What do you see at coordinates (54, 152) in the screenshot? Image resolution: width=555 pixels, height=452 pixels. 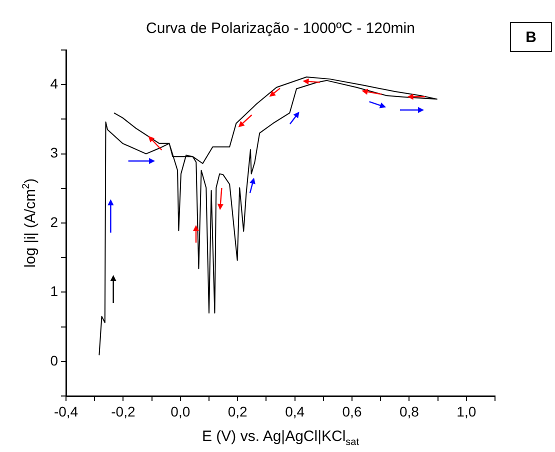 I see `y-tick-label: 3` at bounding box center [54, 152].